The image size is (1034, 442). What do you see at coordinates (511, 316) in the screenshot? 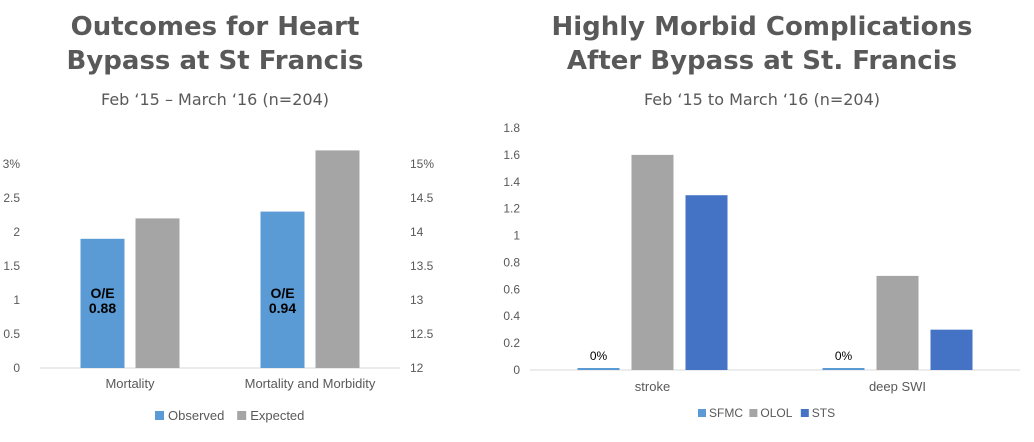
I see `y-axis-tick-label: 0.4` at bounding box center [511, 316].